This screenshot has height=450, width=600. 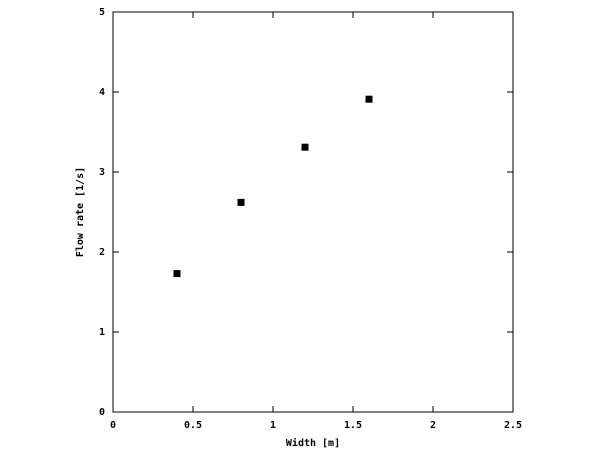 What do you see at coordinates (102, 12) in the screenshot?
I see `y-tick-label: 5` at bounding box center [102, 12].